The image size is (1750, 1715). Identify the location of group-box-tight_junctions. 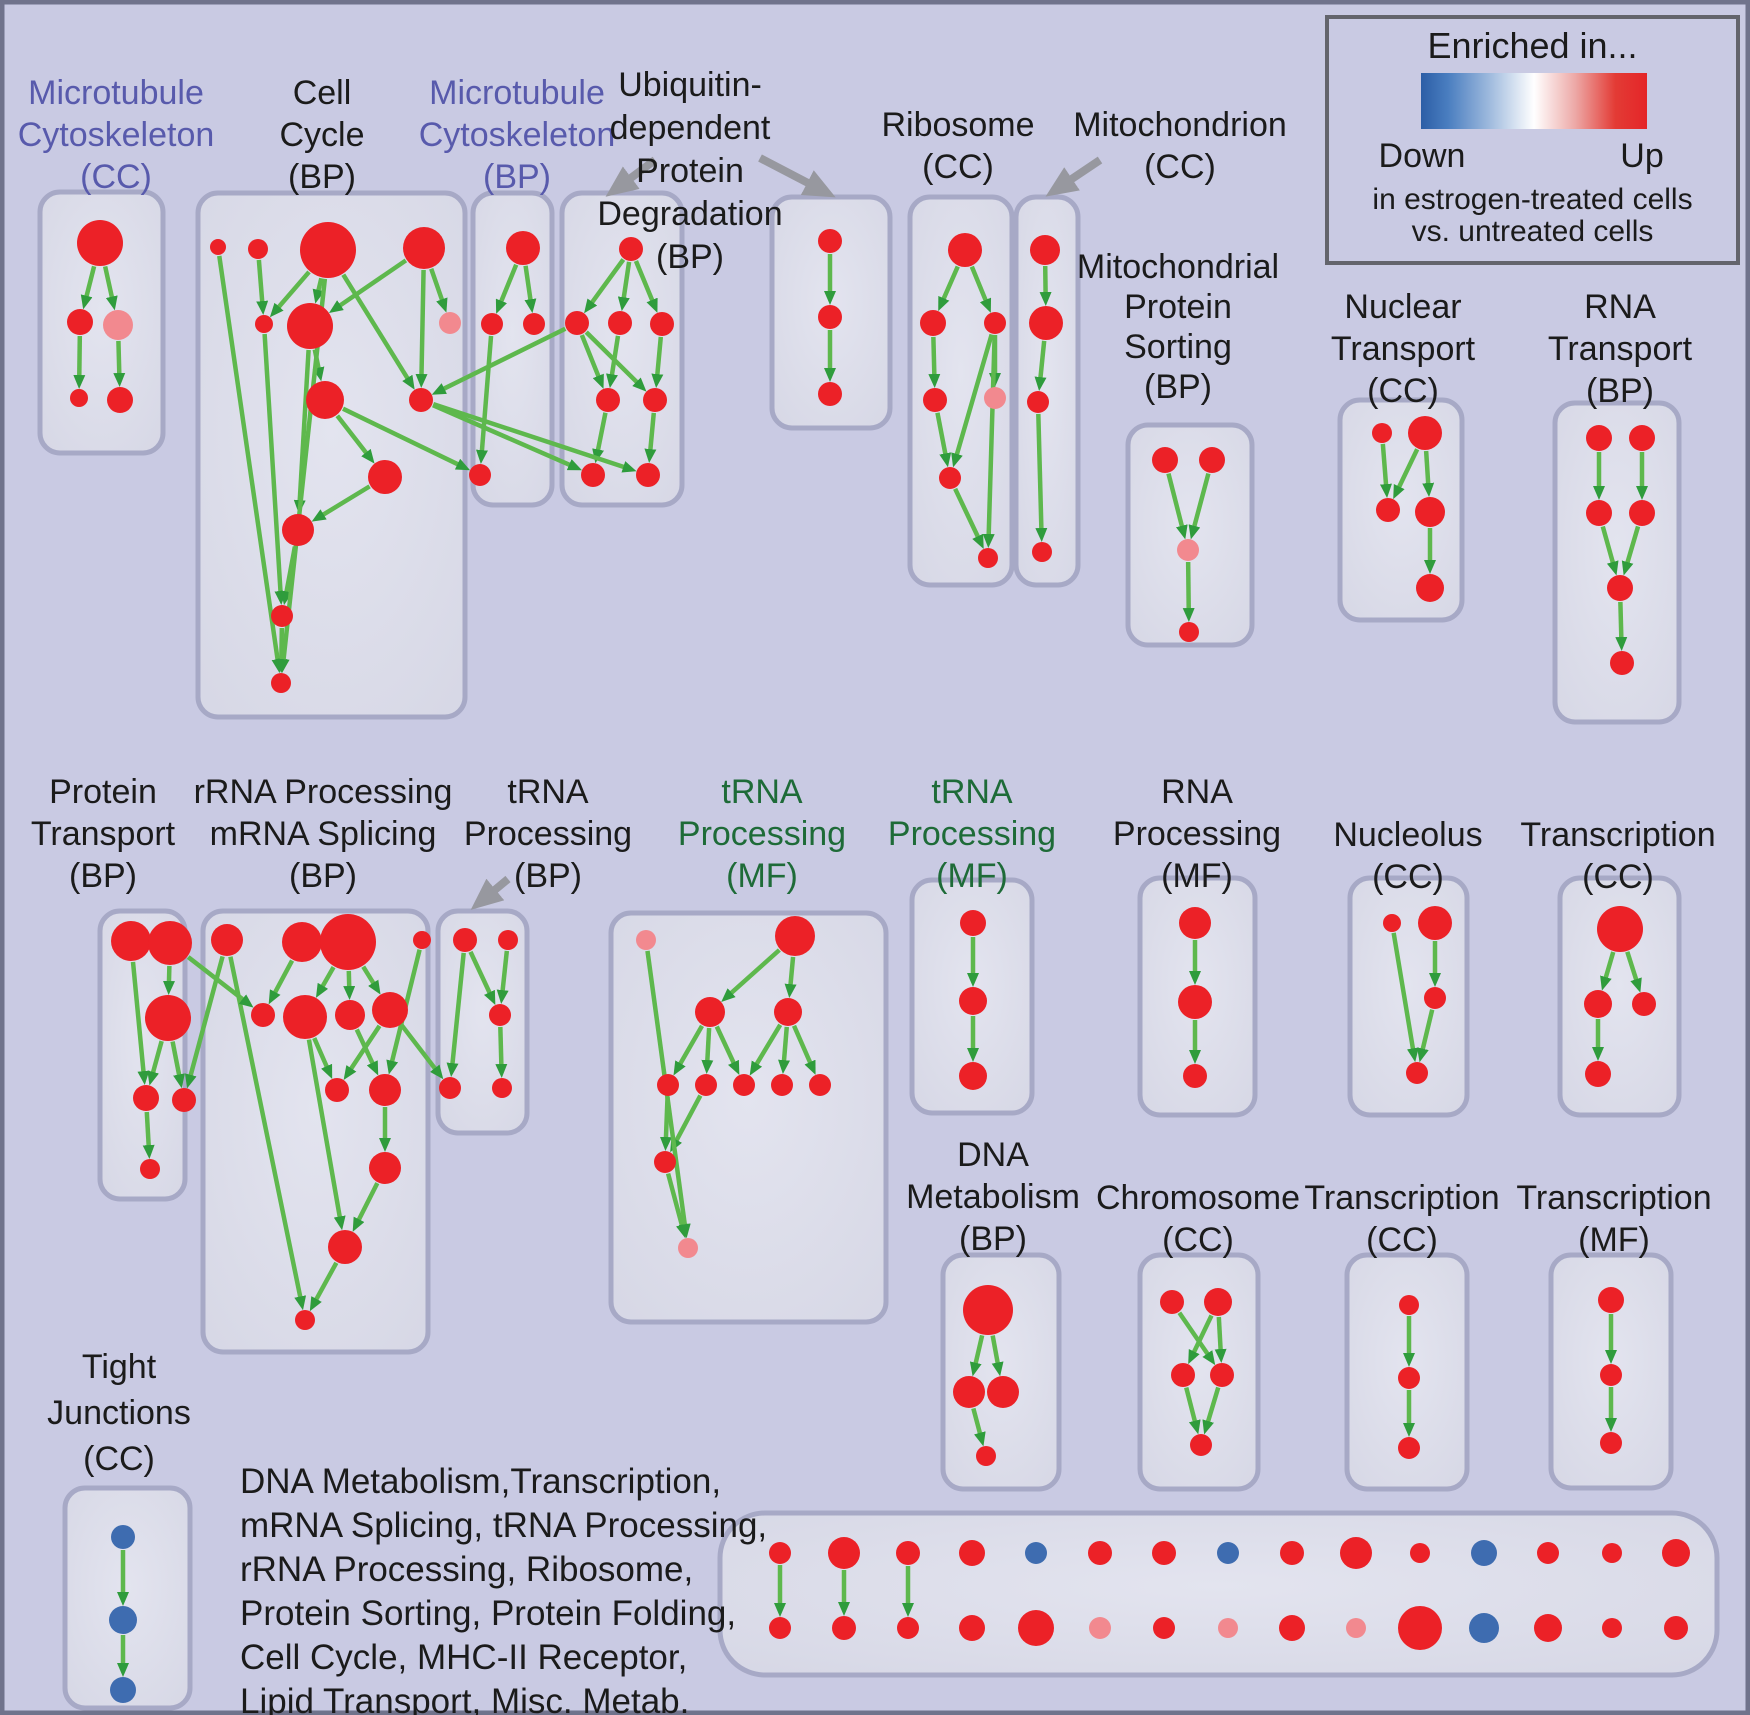
(127, 1598).